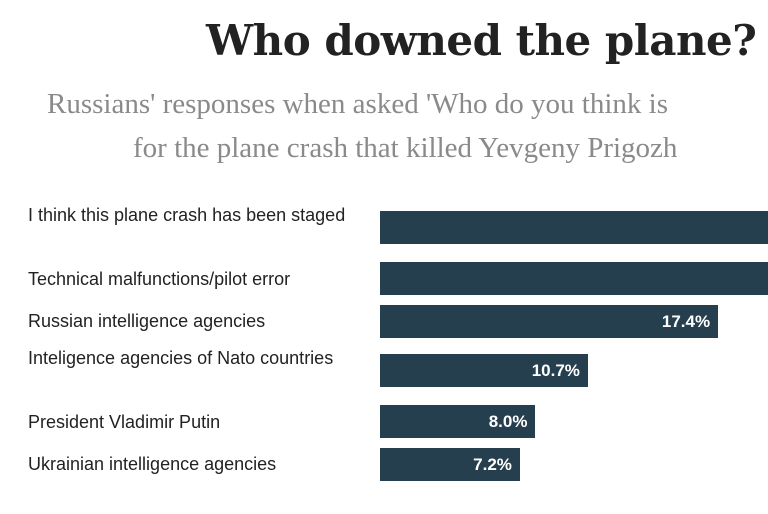 The height and width of the screenshot is (514, 768). What do you see at coordinates (159, 279) in the screenshot?
I see `category-label: Technical malfunctions/pilot error` at bounding box center [159, 279].